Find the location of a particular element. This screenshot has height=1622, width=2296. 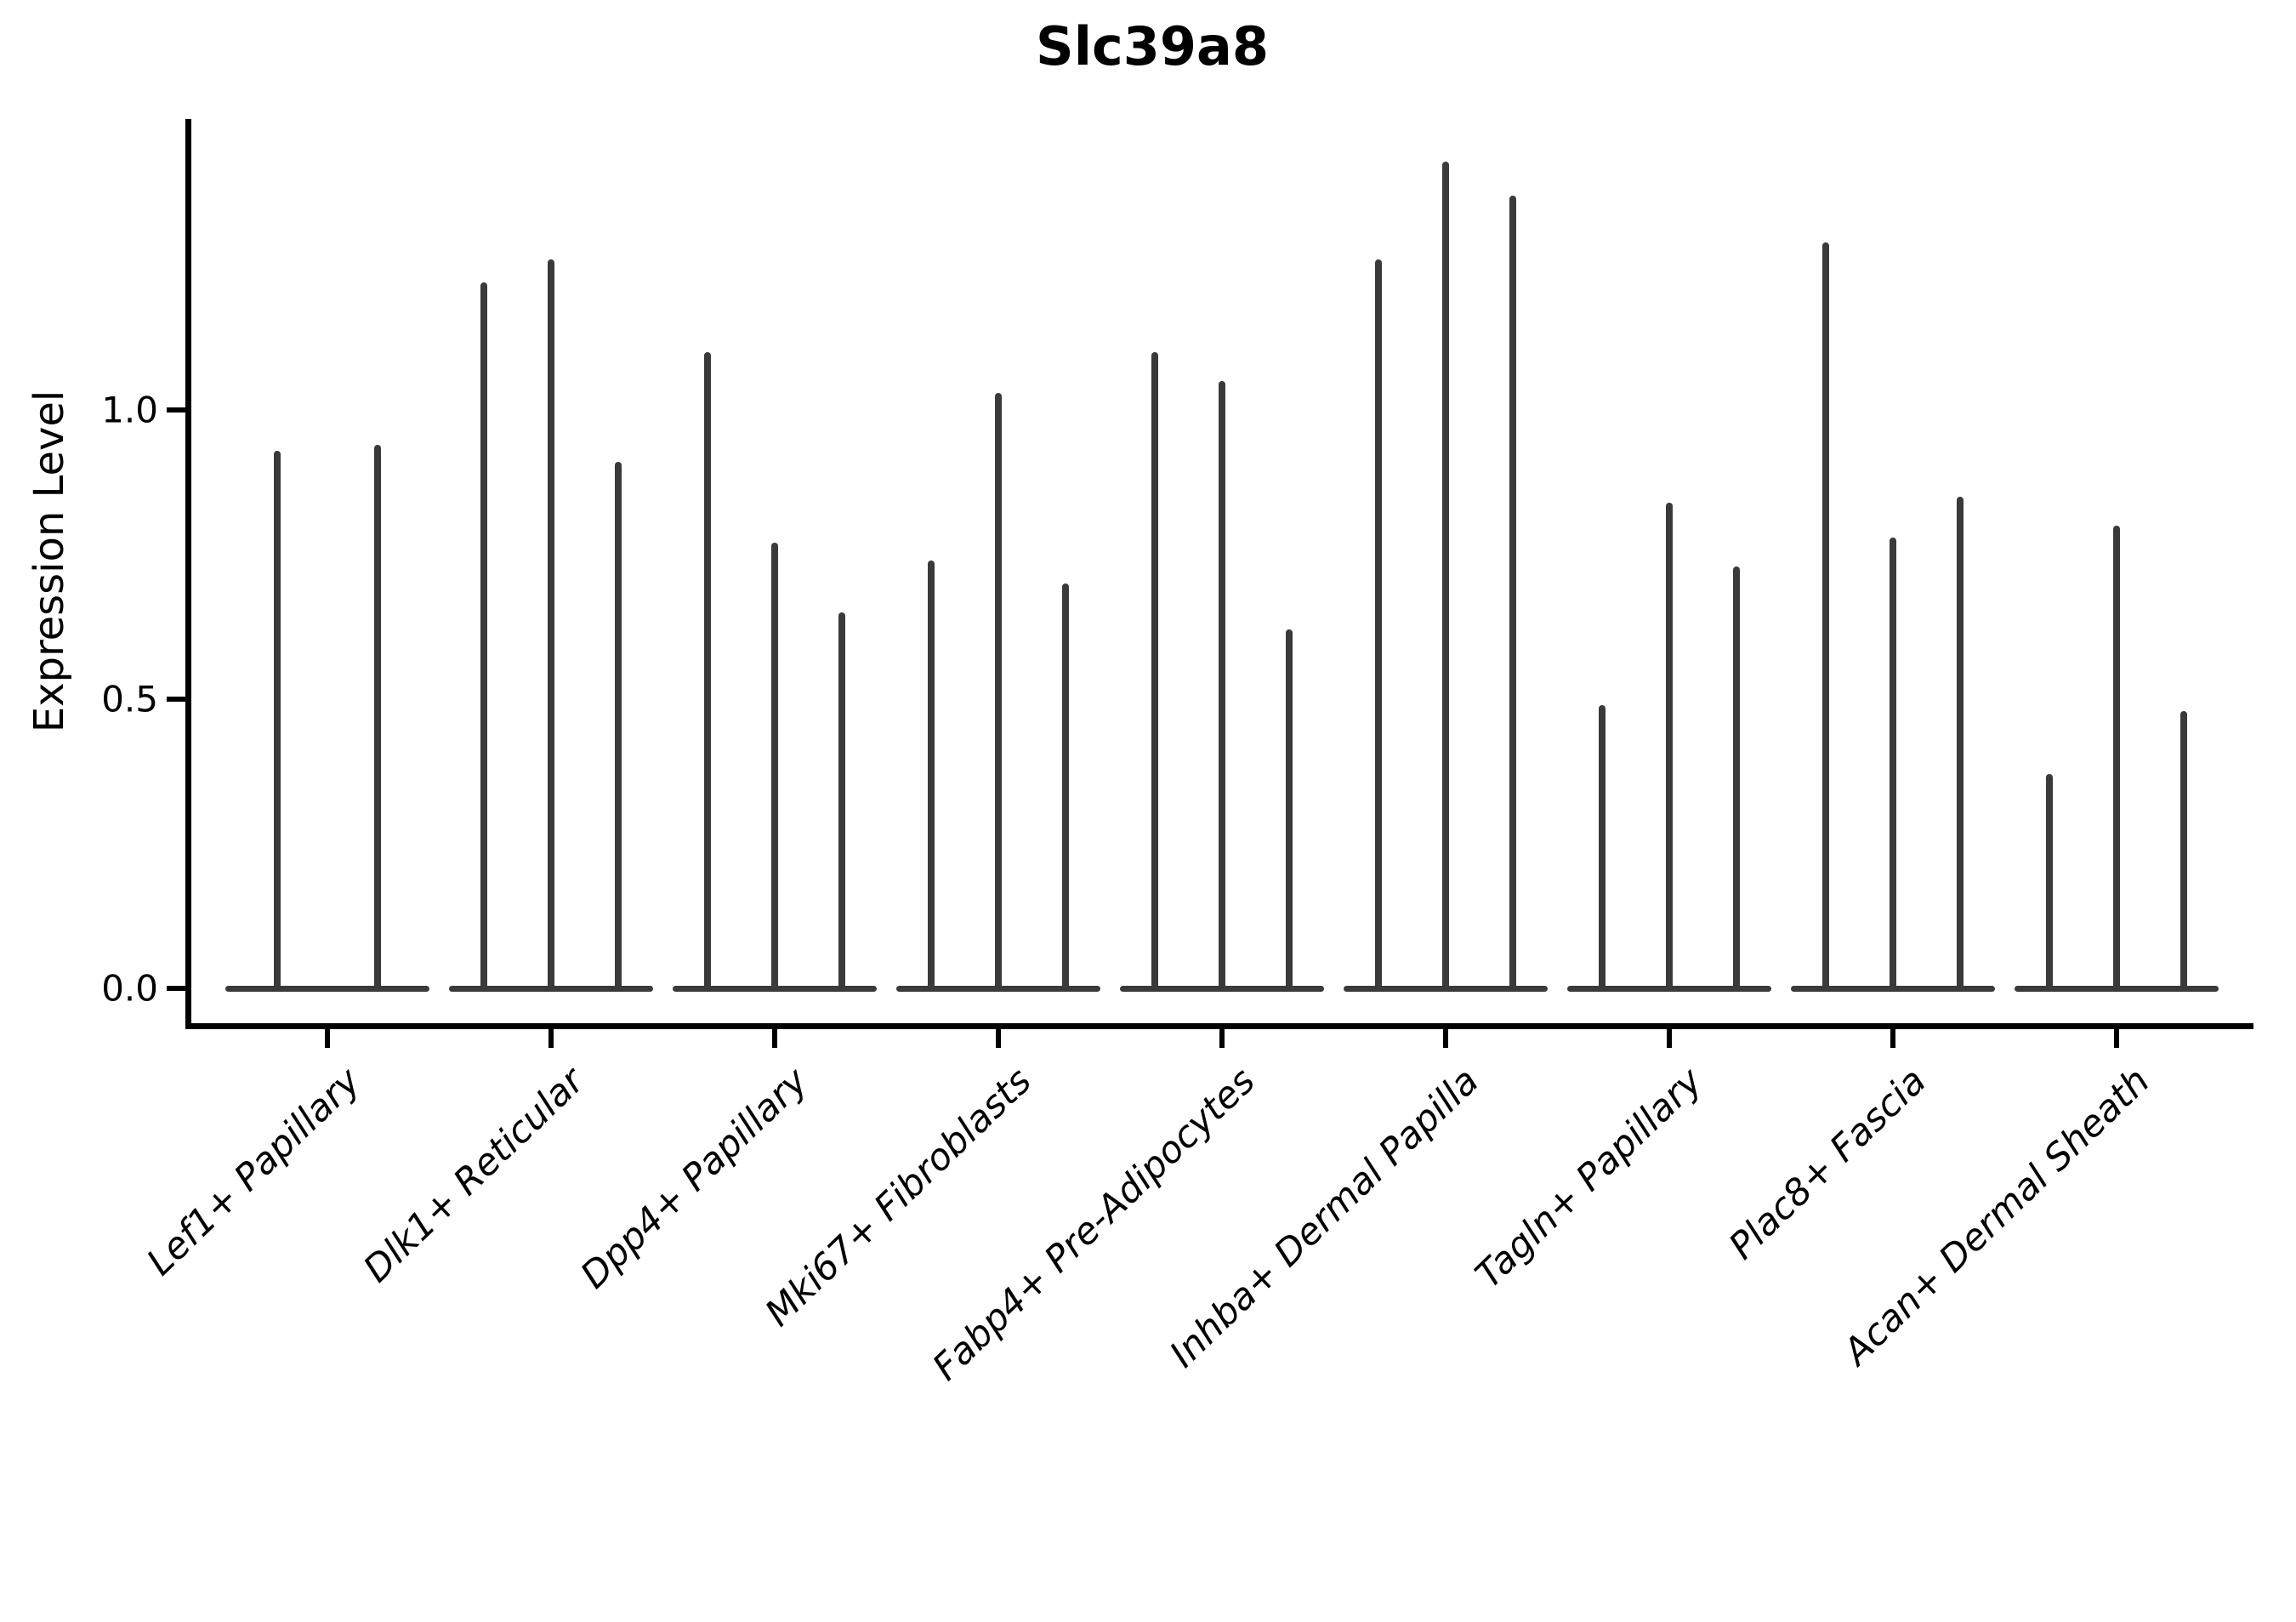

y-axis-spine is located at coordinates (188, 574).